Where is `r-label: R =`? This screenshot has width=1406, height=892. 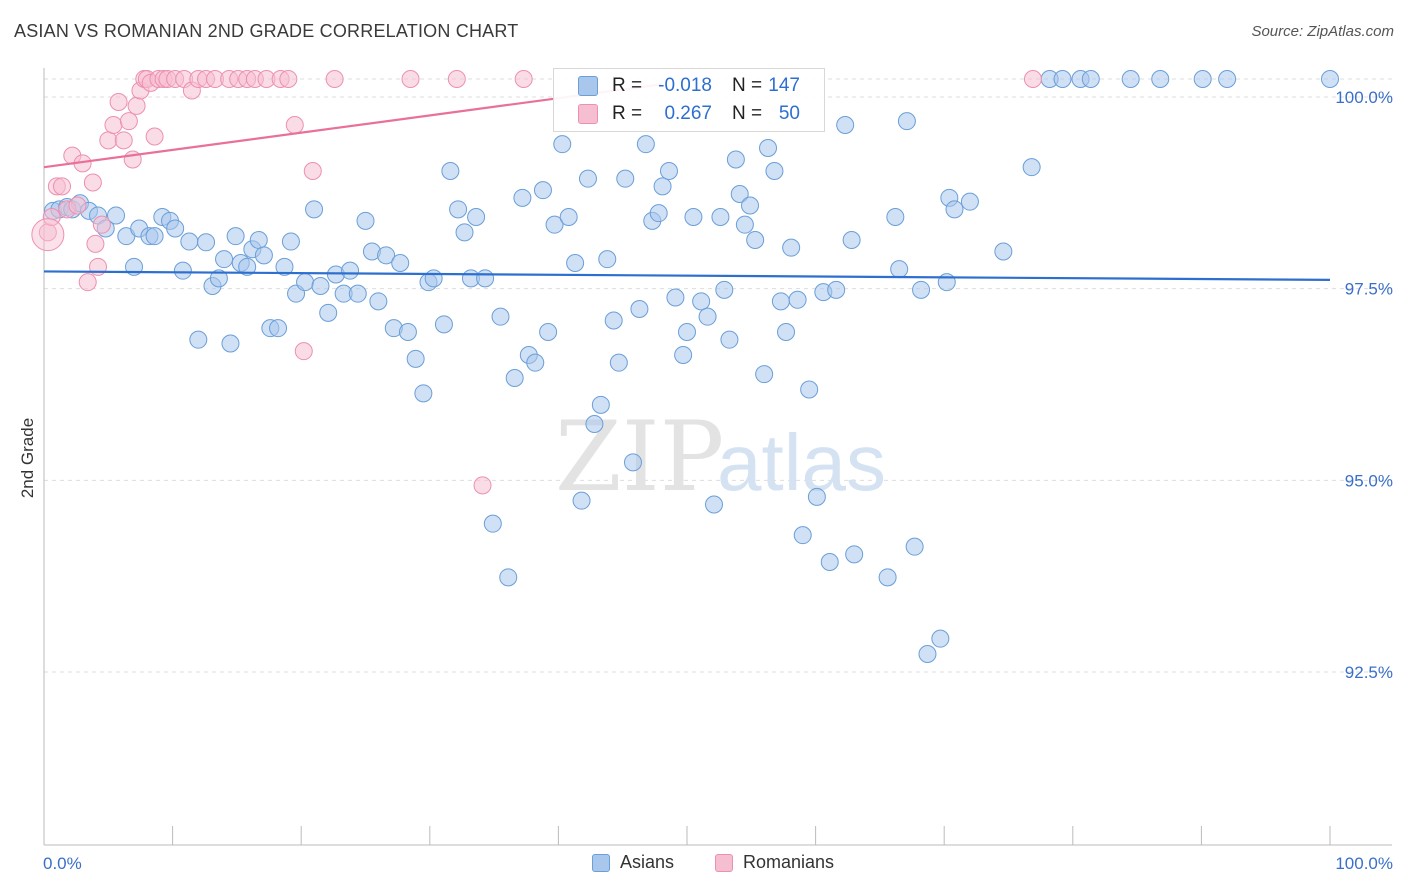 r-label: R = is located at coordinates (627, 113).